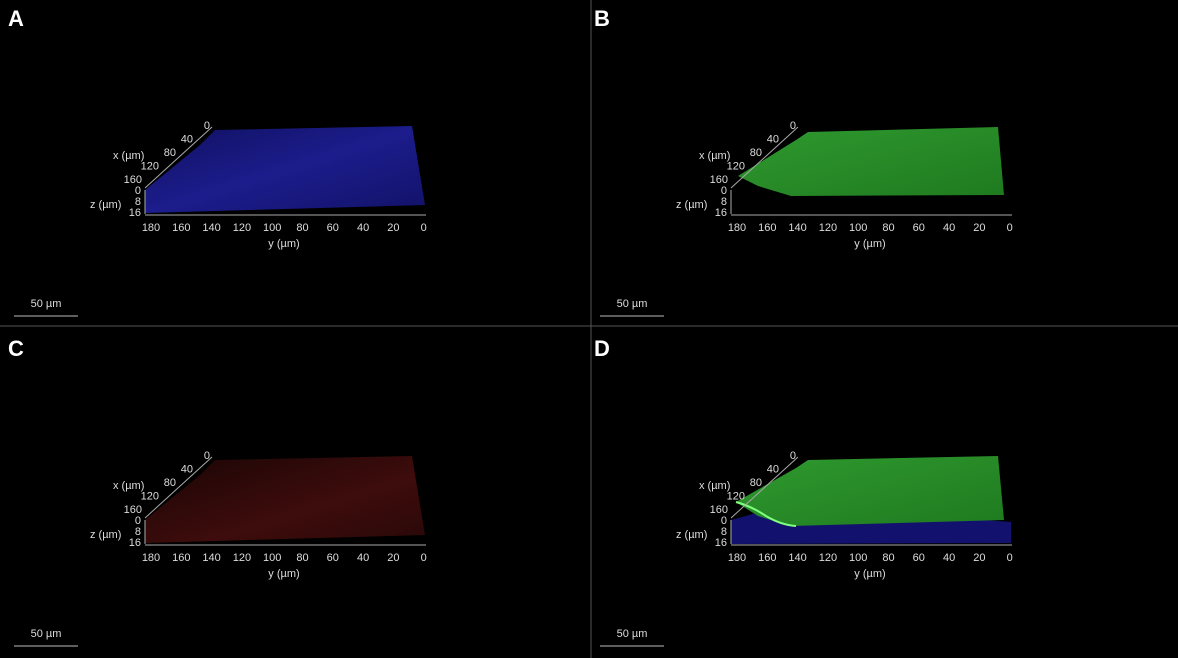  What do you see at coordinates (16, 18) in the screenshot?
I see `panel-label: A` at bounding box center [16, 18].